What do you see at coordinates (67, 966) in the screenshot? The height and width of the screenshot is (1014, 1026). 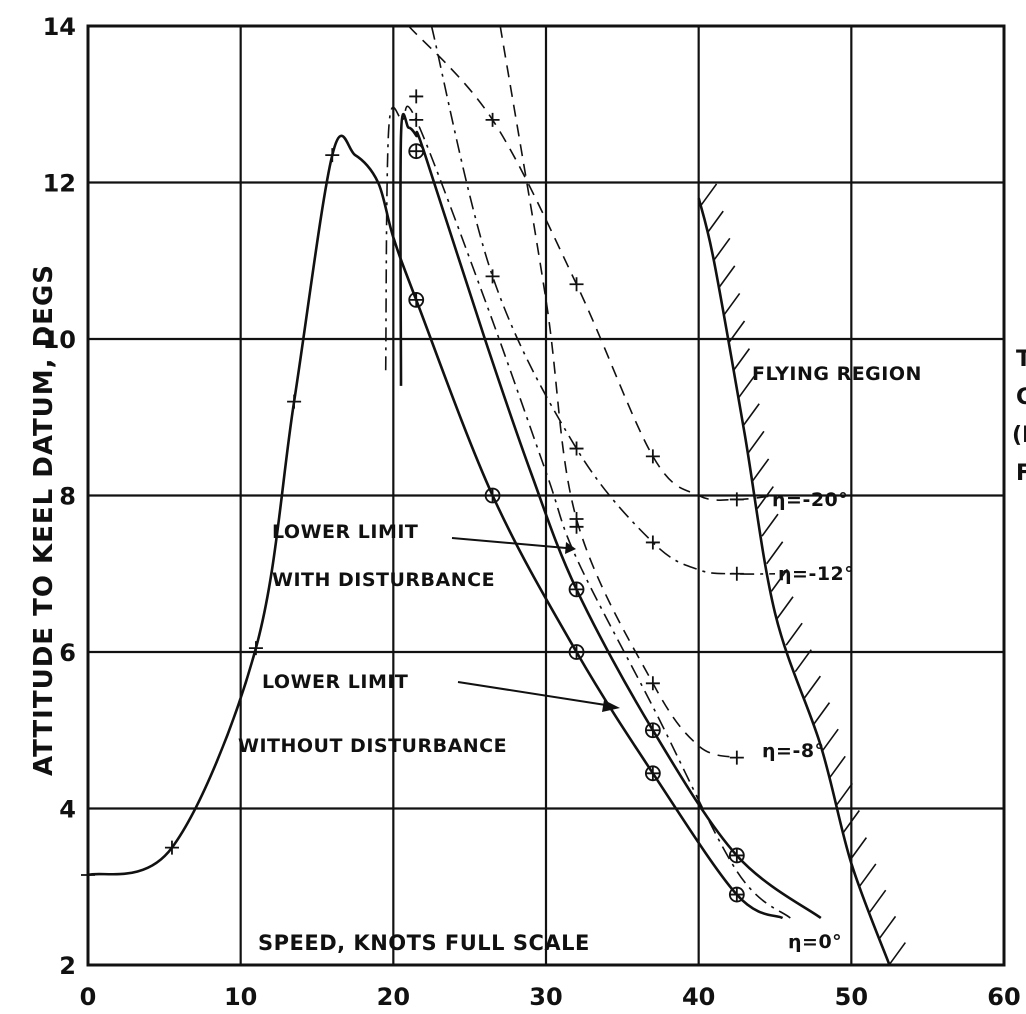 I see `y-tick-label-2: 2` at bounding box center [67, 966].